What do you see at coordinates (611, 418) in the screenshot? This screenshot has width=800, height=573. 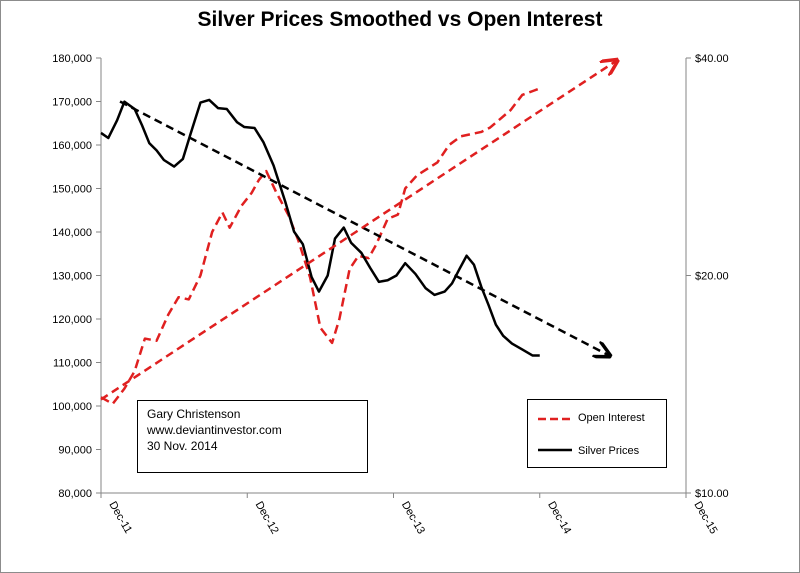 I see `legend-label-open-interest: Open Interest` at bounding box center [611, 418].